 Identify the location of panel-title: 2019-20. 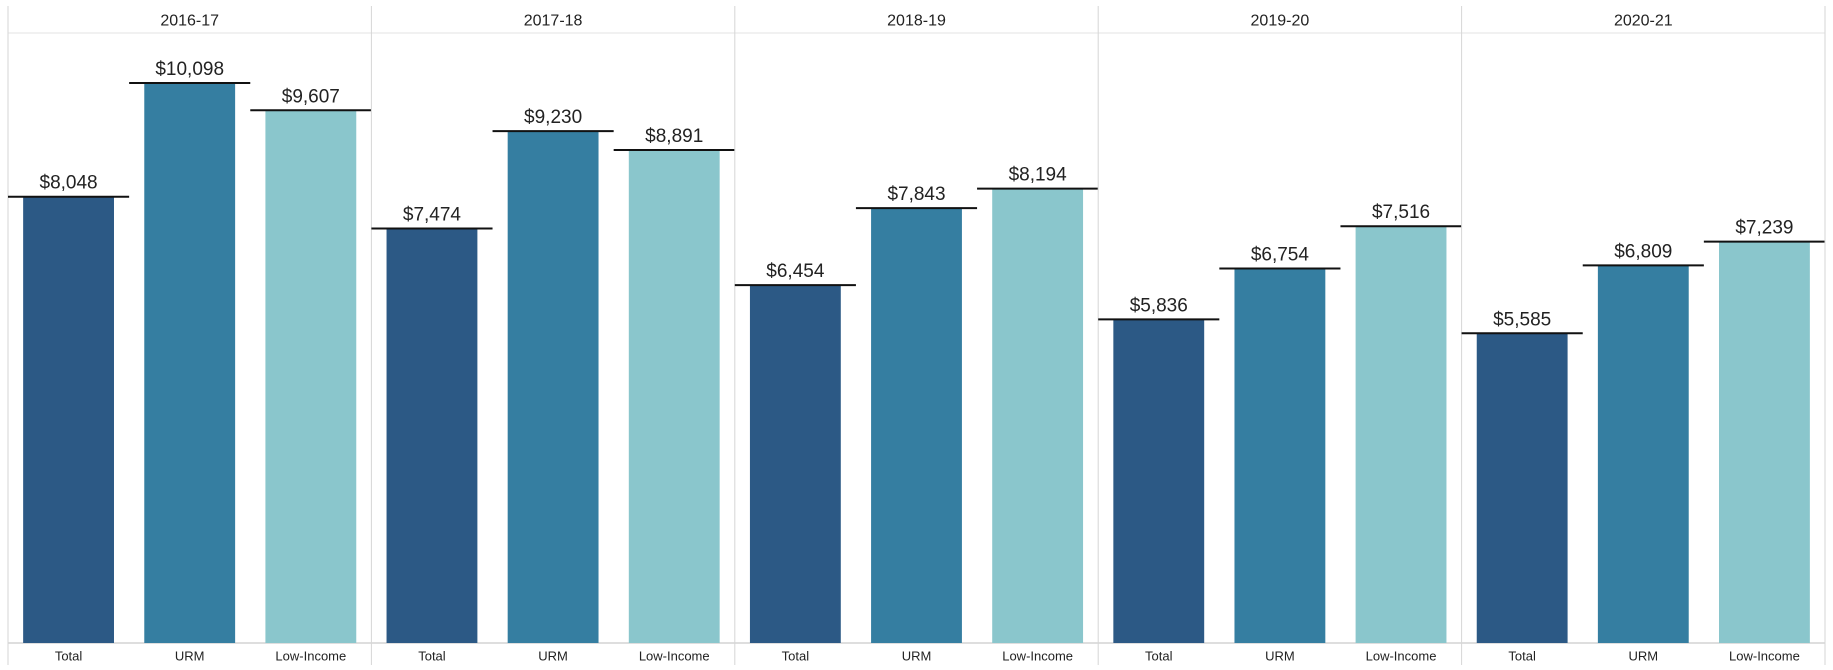
(1280, 21).